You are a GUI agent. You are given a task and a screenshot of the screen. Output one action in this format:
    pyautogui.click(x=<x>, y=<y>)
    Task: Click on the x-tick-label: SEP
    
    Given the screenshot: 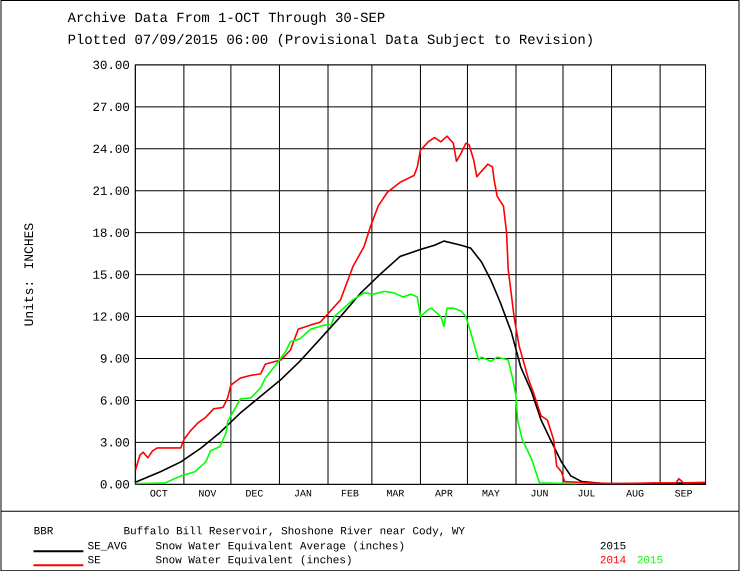 What is the action you would take?
    pyautogui.click(x=683, y=493)
    